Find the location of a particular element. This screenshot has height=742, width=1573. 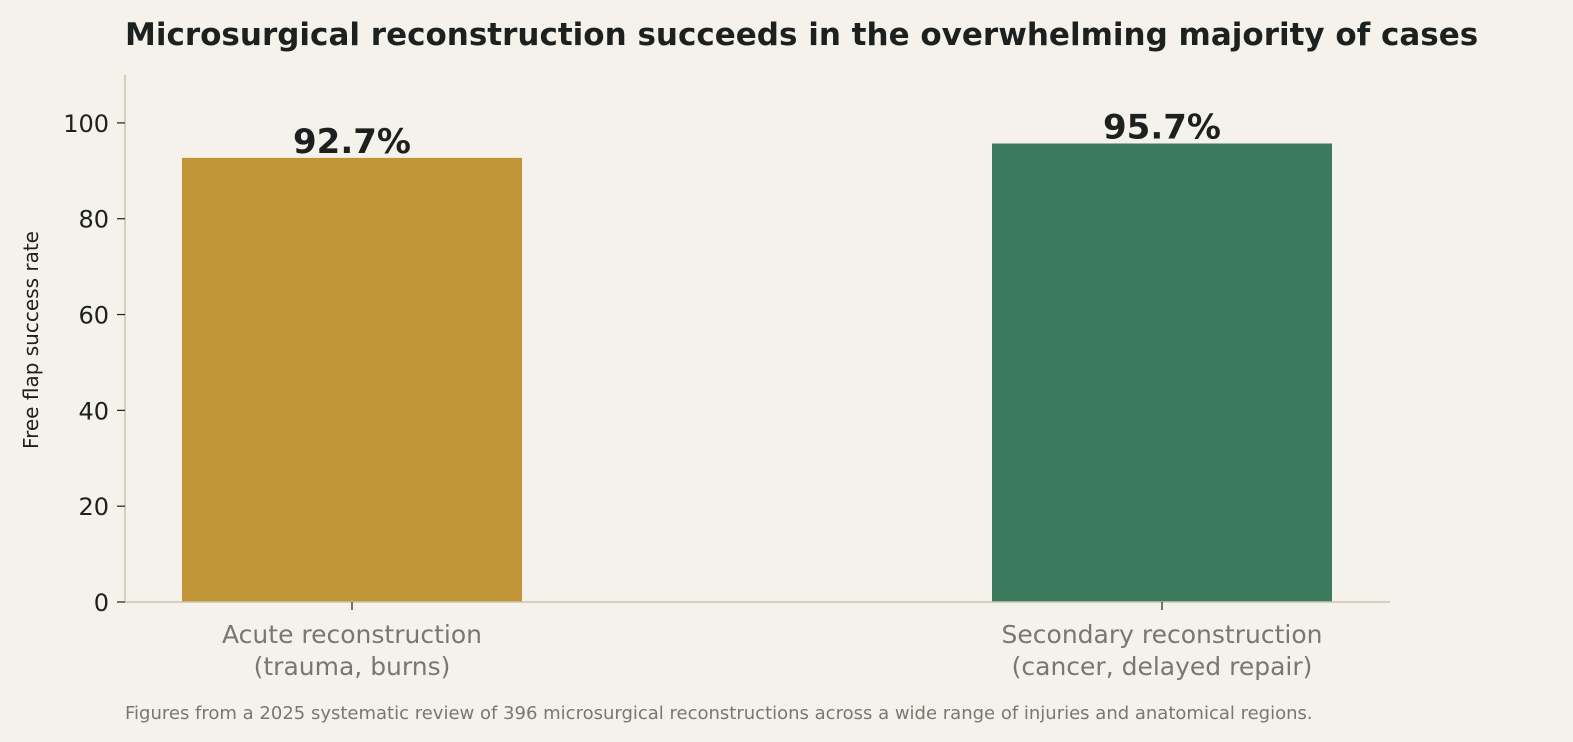

y-tick-label: 0 is located at coordinates (101, 603).